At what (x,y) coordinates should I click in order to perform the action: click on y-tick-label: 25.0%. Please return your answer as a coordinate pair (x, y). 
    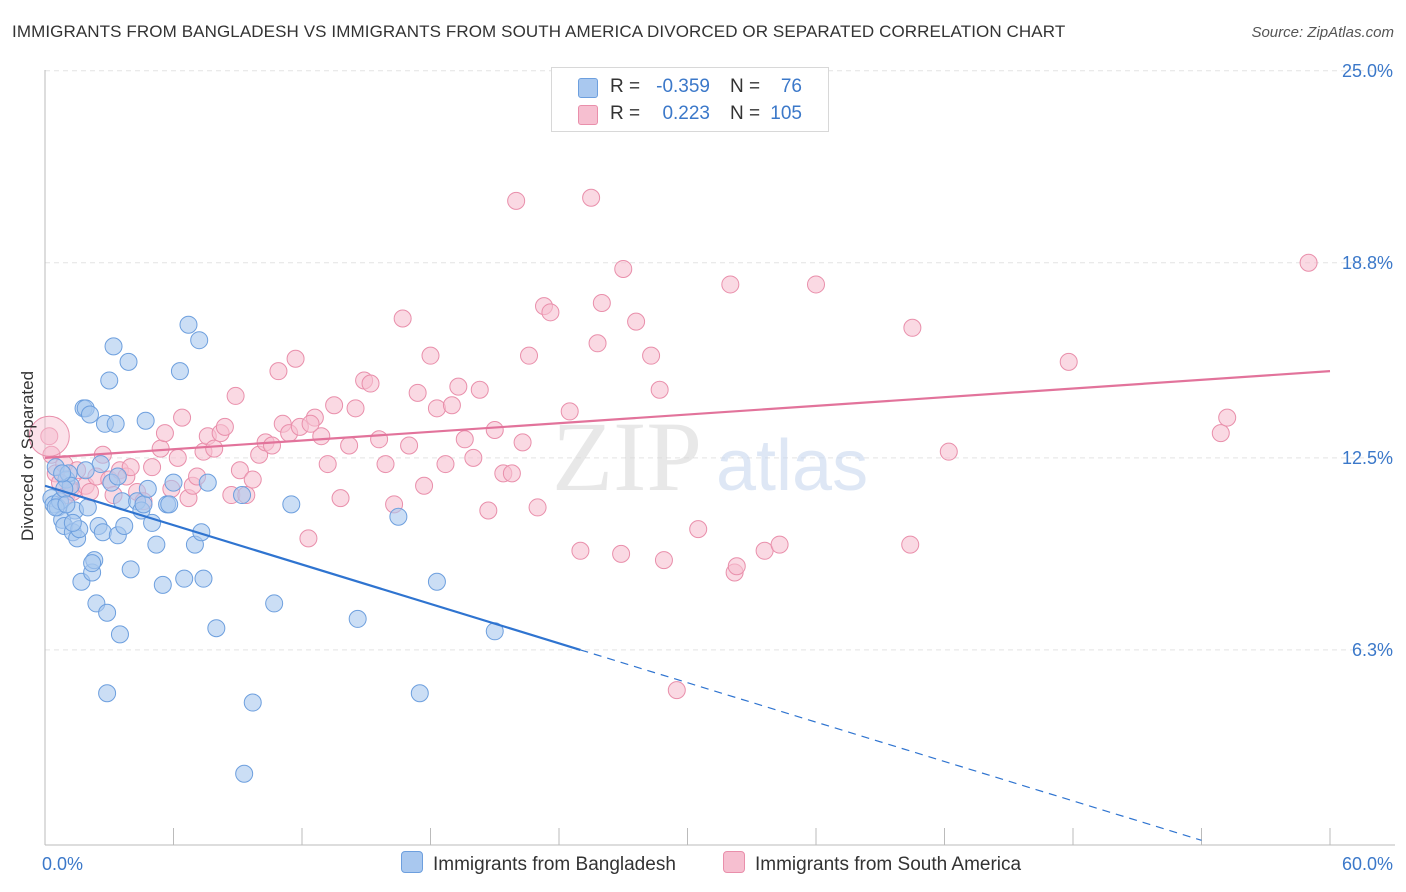
    Looking at the image, I should click on (1367, 71).